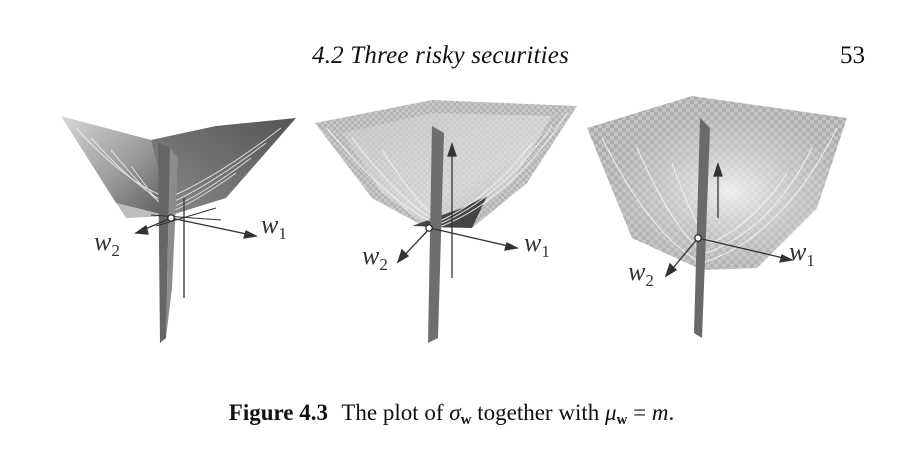  Describe the element at coordinates (441, 55) in the screenshot. I see `section-title: 4.2 Three risky securities` at that location.